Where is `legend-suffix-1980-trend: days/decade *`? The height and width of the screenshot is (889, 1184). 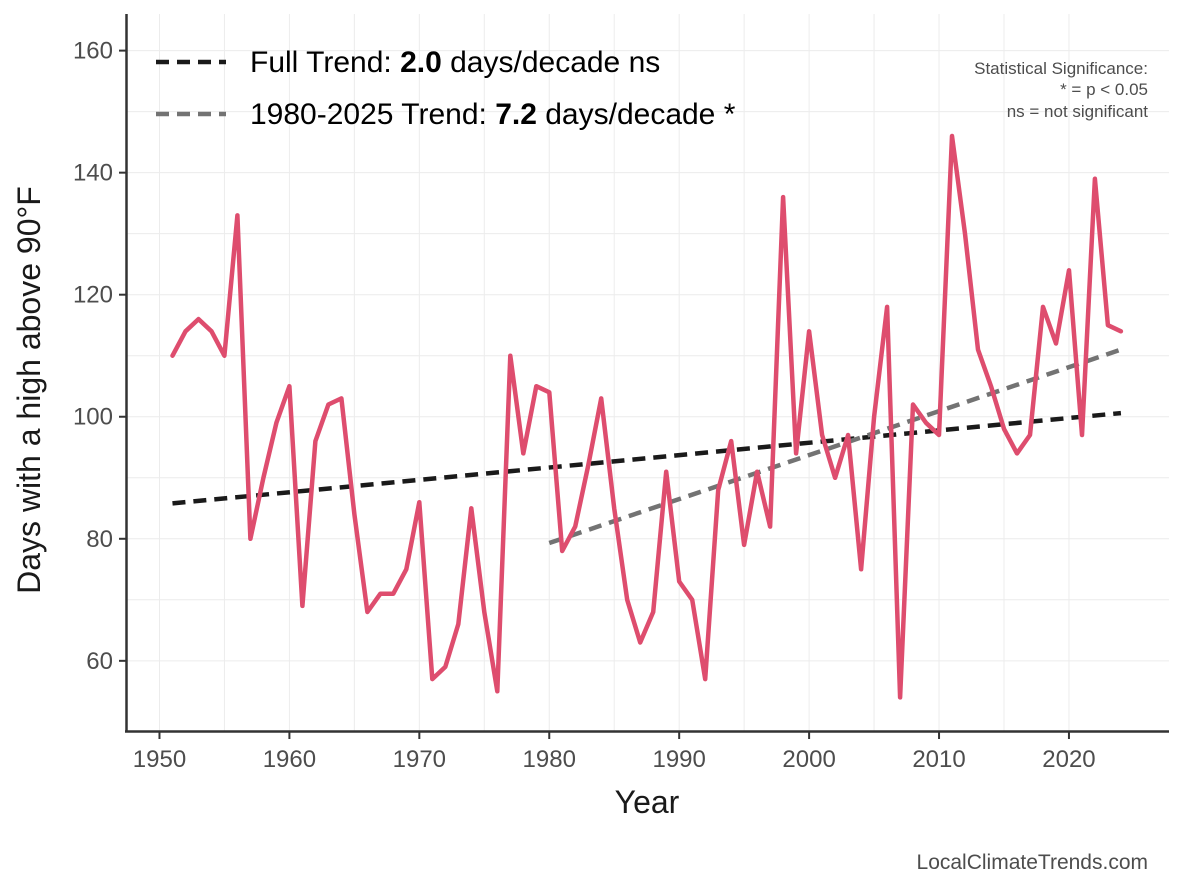
legend-suffix-1980-trend: days/decade * is located at coordinates (636, 114).